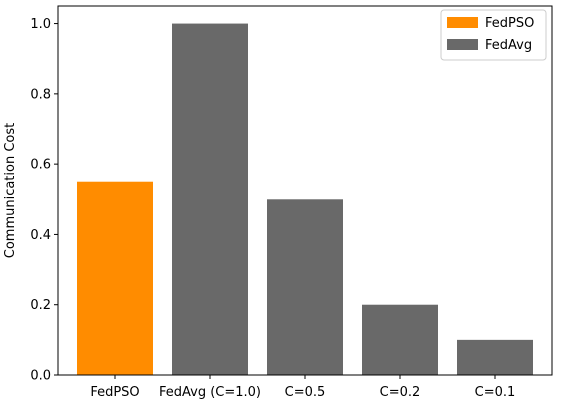 The height and width of the screenshot is (401, 562). Describe the element at coordinates (114, 392) in the screenshot. I see `x-tick-label-0: FedPSO` at that location.